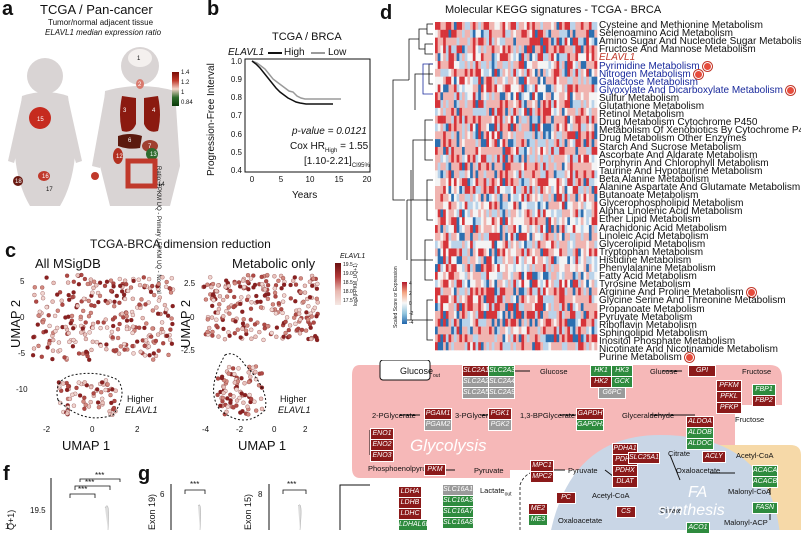  What do you see at coordinates (654, 236) in the screenshot?
I see `kegg-row-label: Linoleic Acid Metabolism` at bounding box center [654, 236].